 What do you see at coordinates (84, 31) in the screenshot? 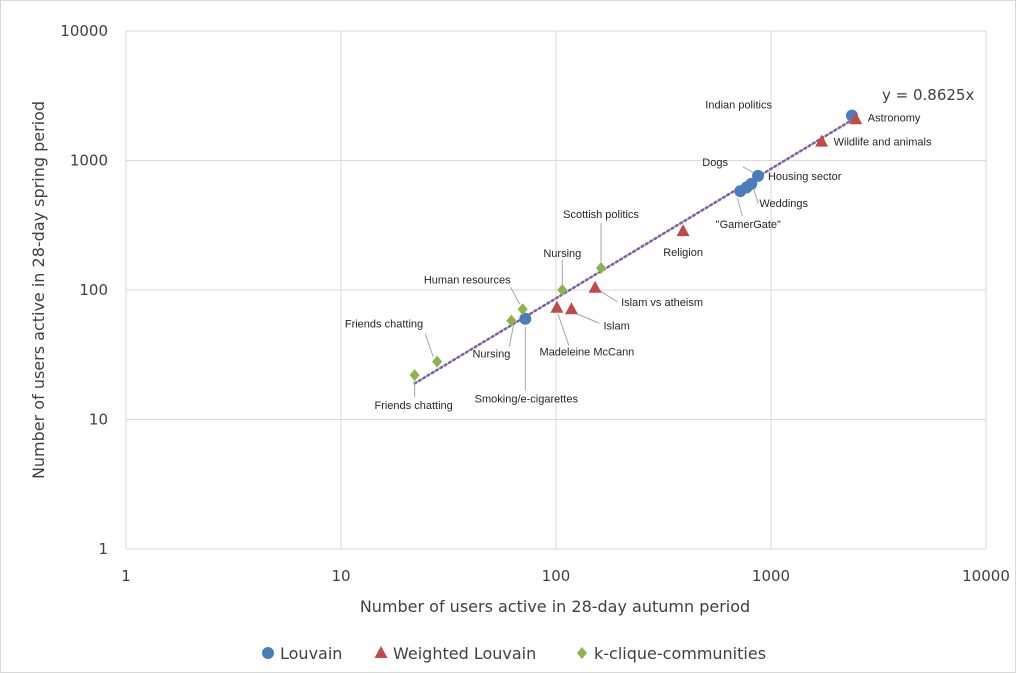
I see `y-tick-label: 10000` at bounding box center [84, 31].